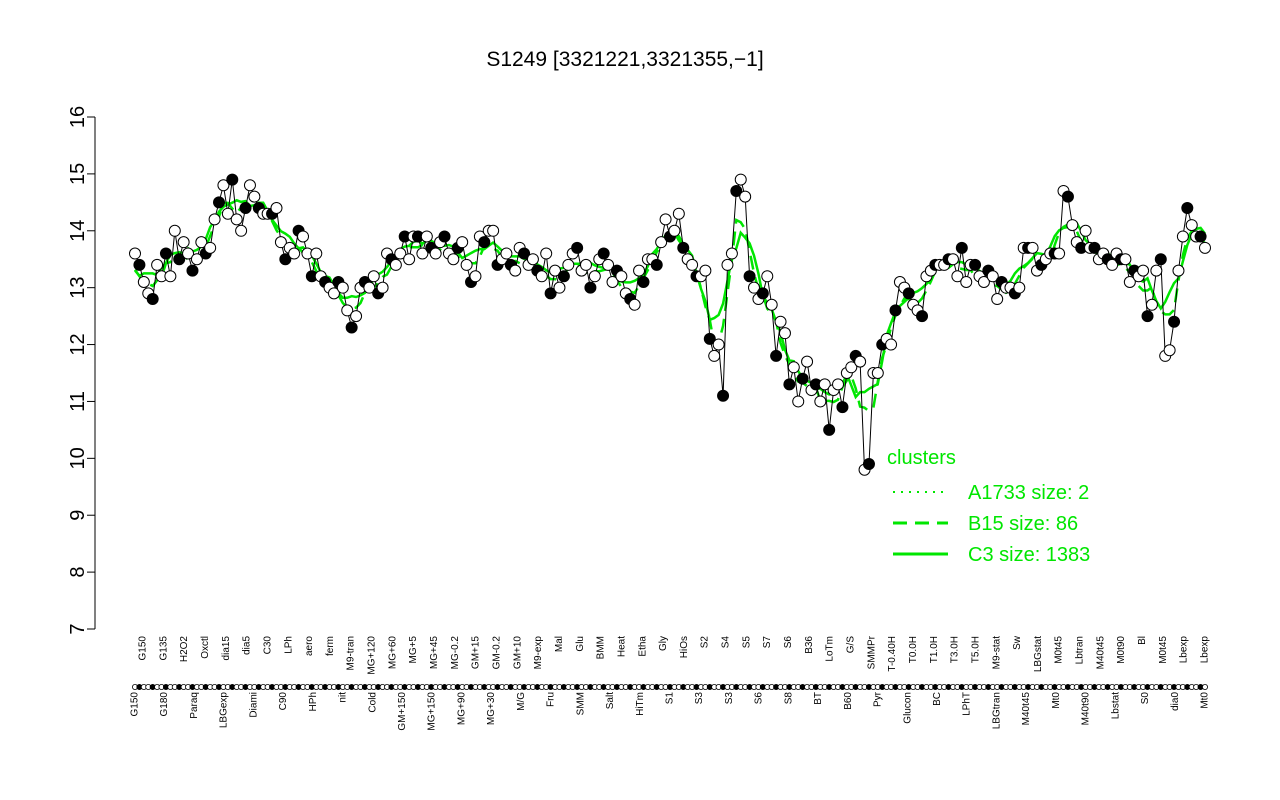 Image resolution: width=1280 pixels, height=800 pixels. I want to click on x-tick-label-bottom: Glucon, so click(907, 708).